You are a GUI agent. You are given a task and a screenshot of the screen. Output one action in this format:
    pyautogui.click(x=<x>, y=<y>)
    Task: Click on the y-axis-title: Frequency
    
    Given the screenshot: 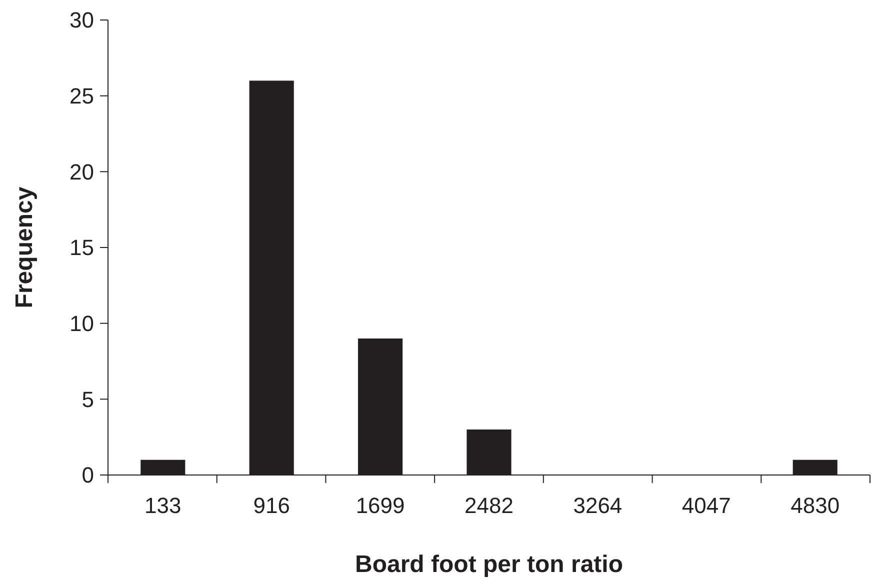 What is the action you would take?
    pyautogui.click(x=24, y=247)
    